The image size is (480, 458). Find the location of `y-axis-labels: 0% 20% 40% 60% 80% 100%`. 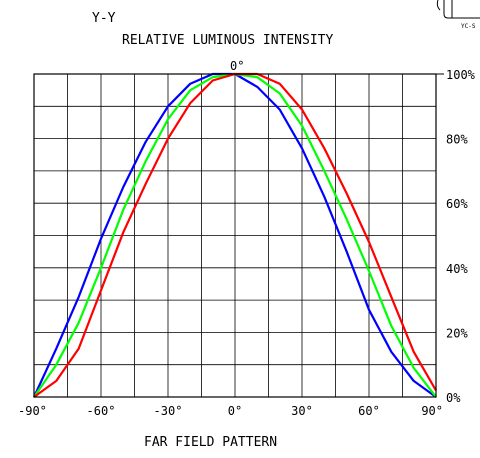

y-axis-labels: 0% 20% 40% 60% 80% 100% is located at coordinates (461, 236).